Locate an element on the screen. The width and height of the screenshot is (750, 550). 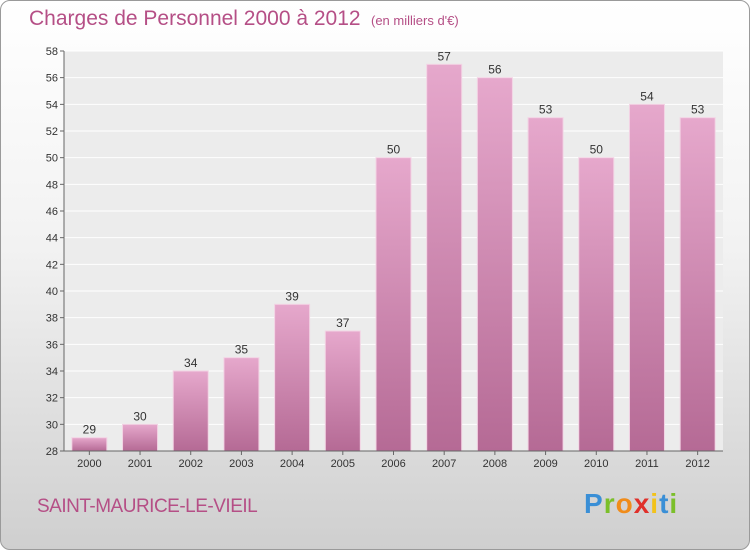
x-tick-label: 2002 is located at coordinates (190, 464).